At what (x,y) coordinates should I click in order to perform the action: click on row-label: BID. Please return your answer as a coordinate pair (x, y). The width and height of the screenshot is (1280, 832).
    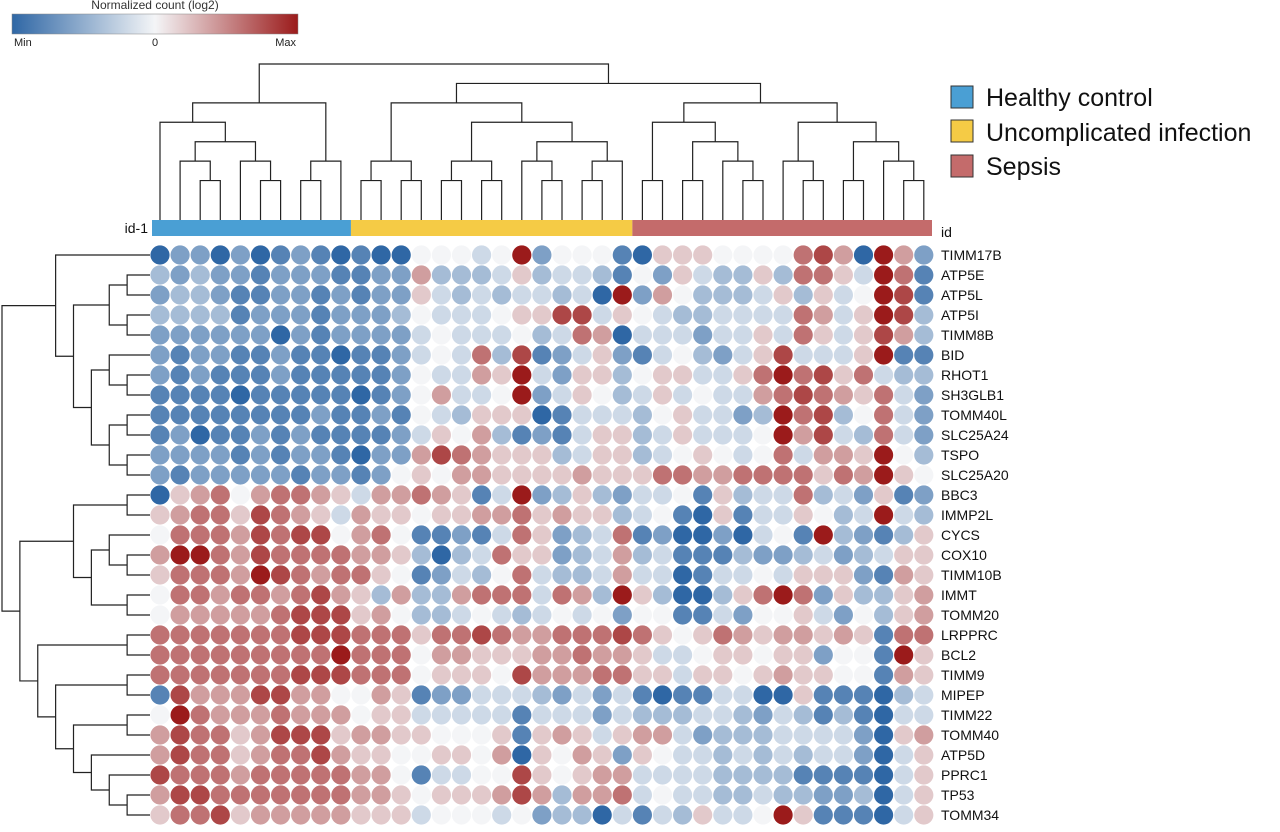
    Looking at the image, I should click on (952, 355).